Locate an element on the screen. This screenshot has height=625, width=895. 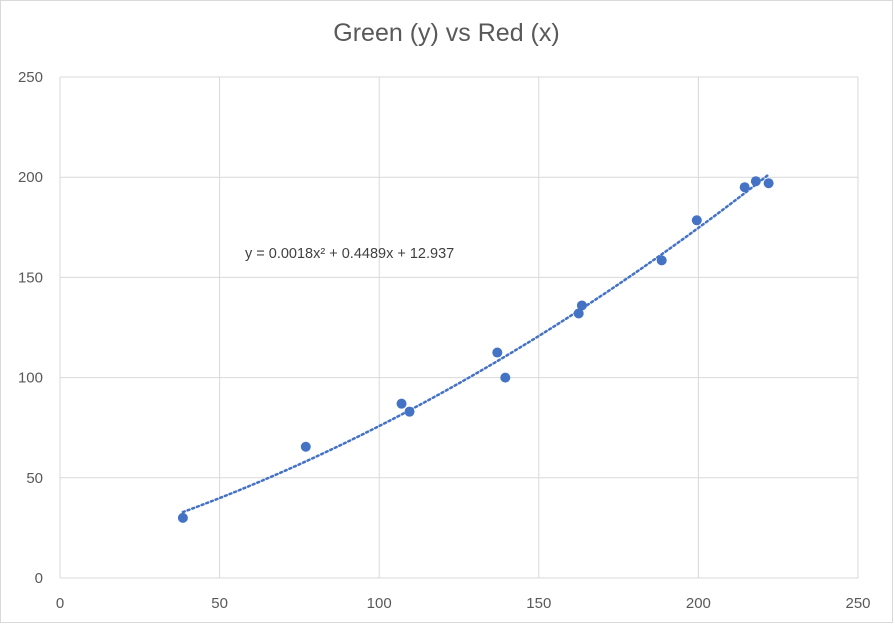
y-tick-label: 100 is located at coordinates (30, 378).